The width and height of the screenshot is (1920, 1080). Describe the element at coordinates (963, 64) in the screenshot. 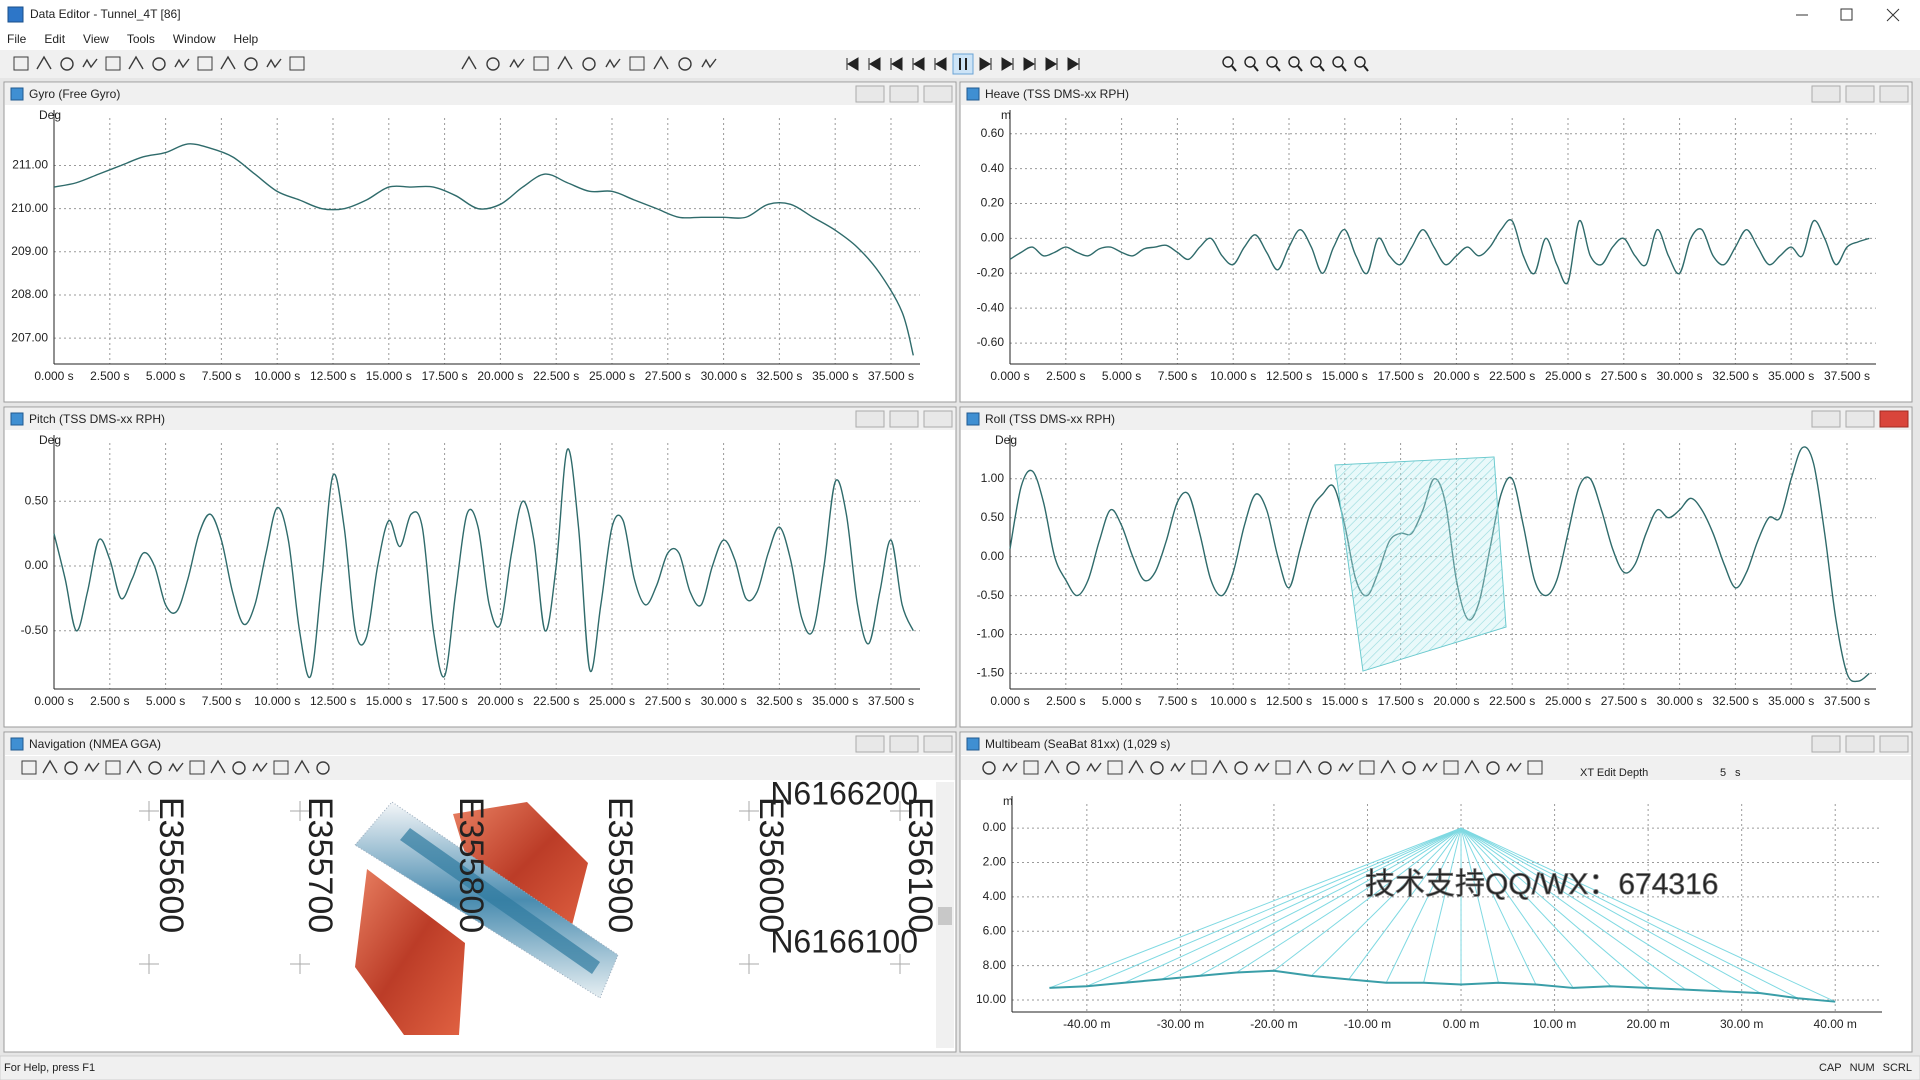

I see `pause-button` at that location.